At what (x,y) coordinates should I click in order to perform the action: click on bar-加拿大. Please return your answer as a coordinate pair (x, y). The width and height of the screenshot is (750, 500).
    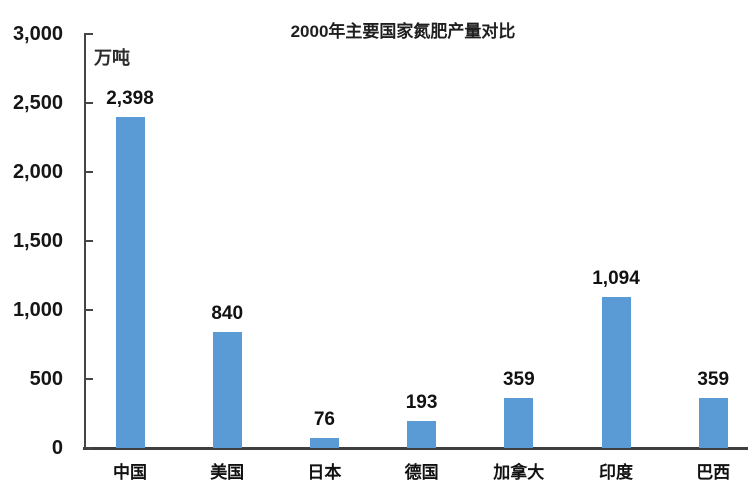
    Looking at the image, I should click on (519, 423).